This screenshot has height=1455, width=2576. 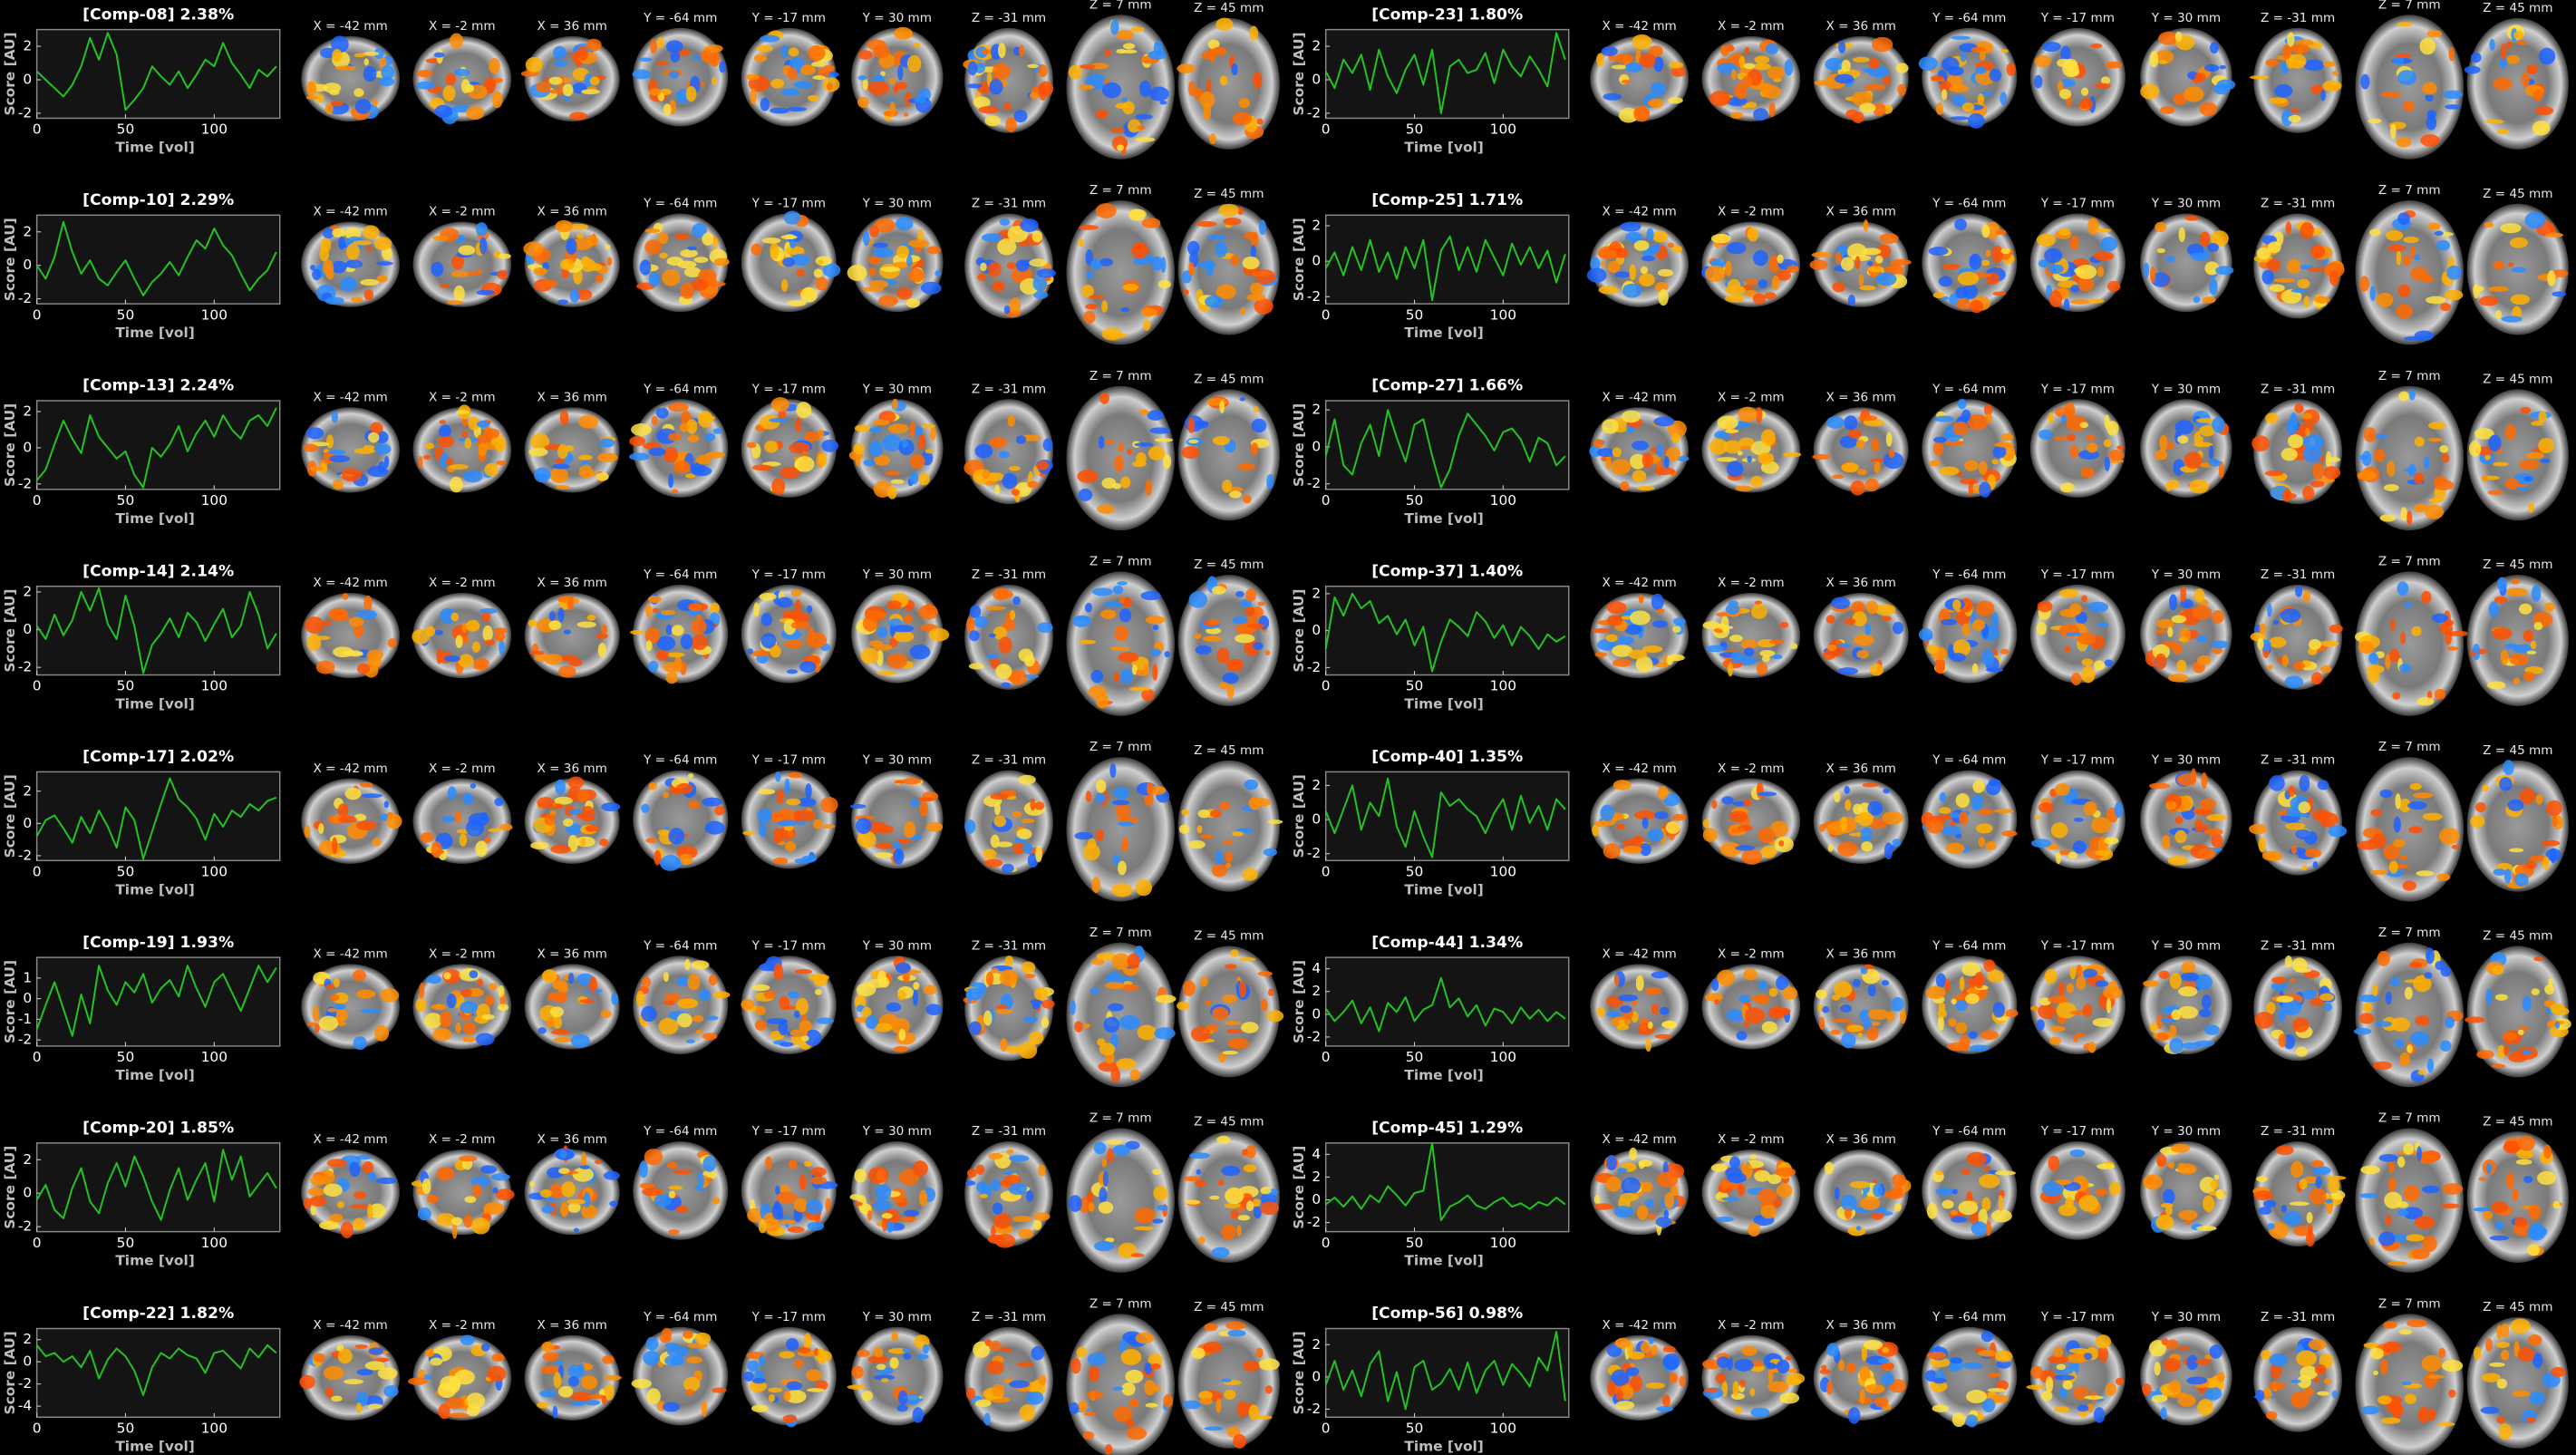 What do you see at coordinates (37, 686) in the screenshot?
I see `x-tick-label: 0` at bounding box center [37, 686].